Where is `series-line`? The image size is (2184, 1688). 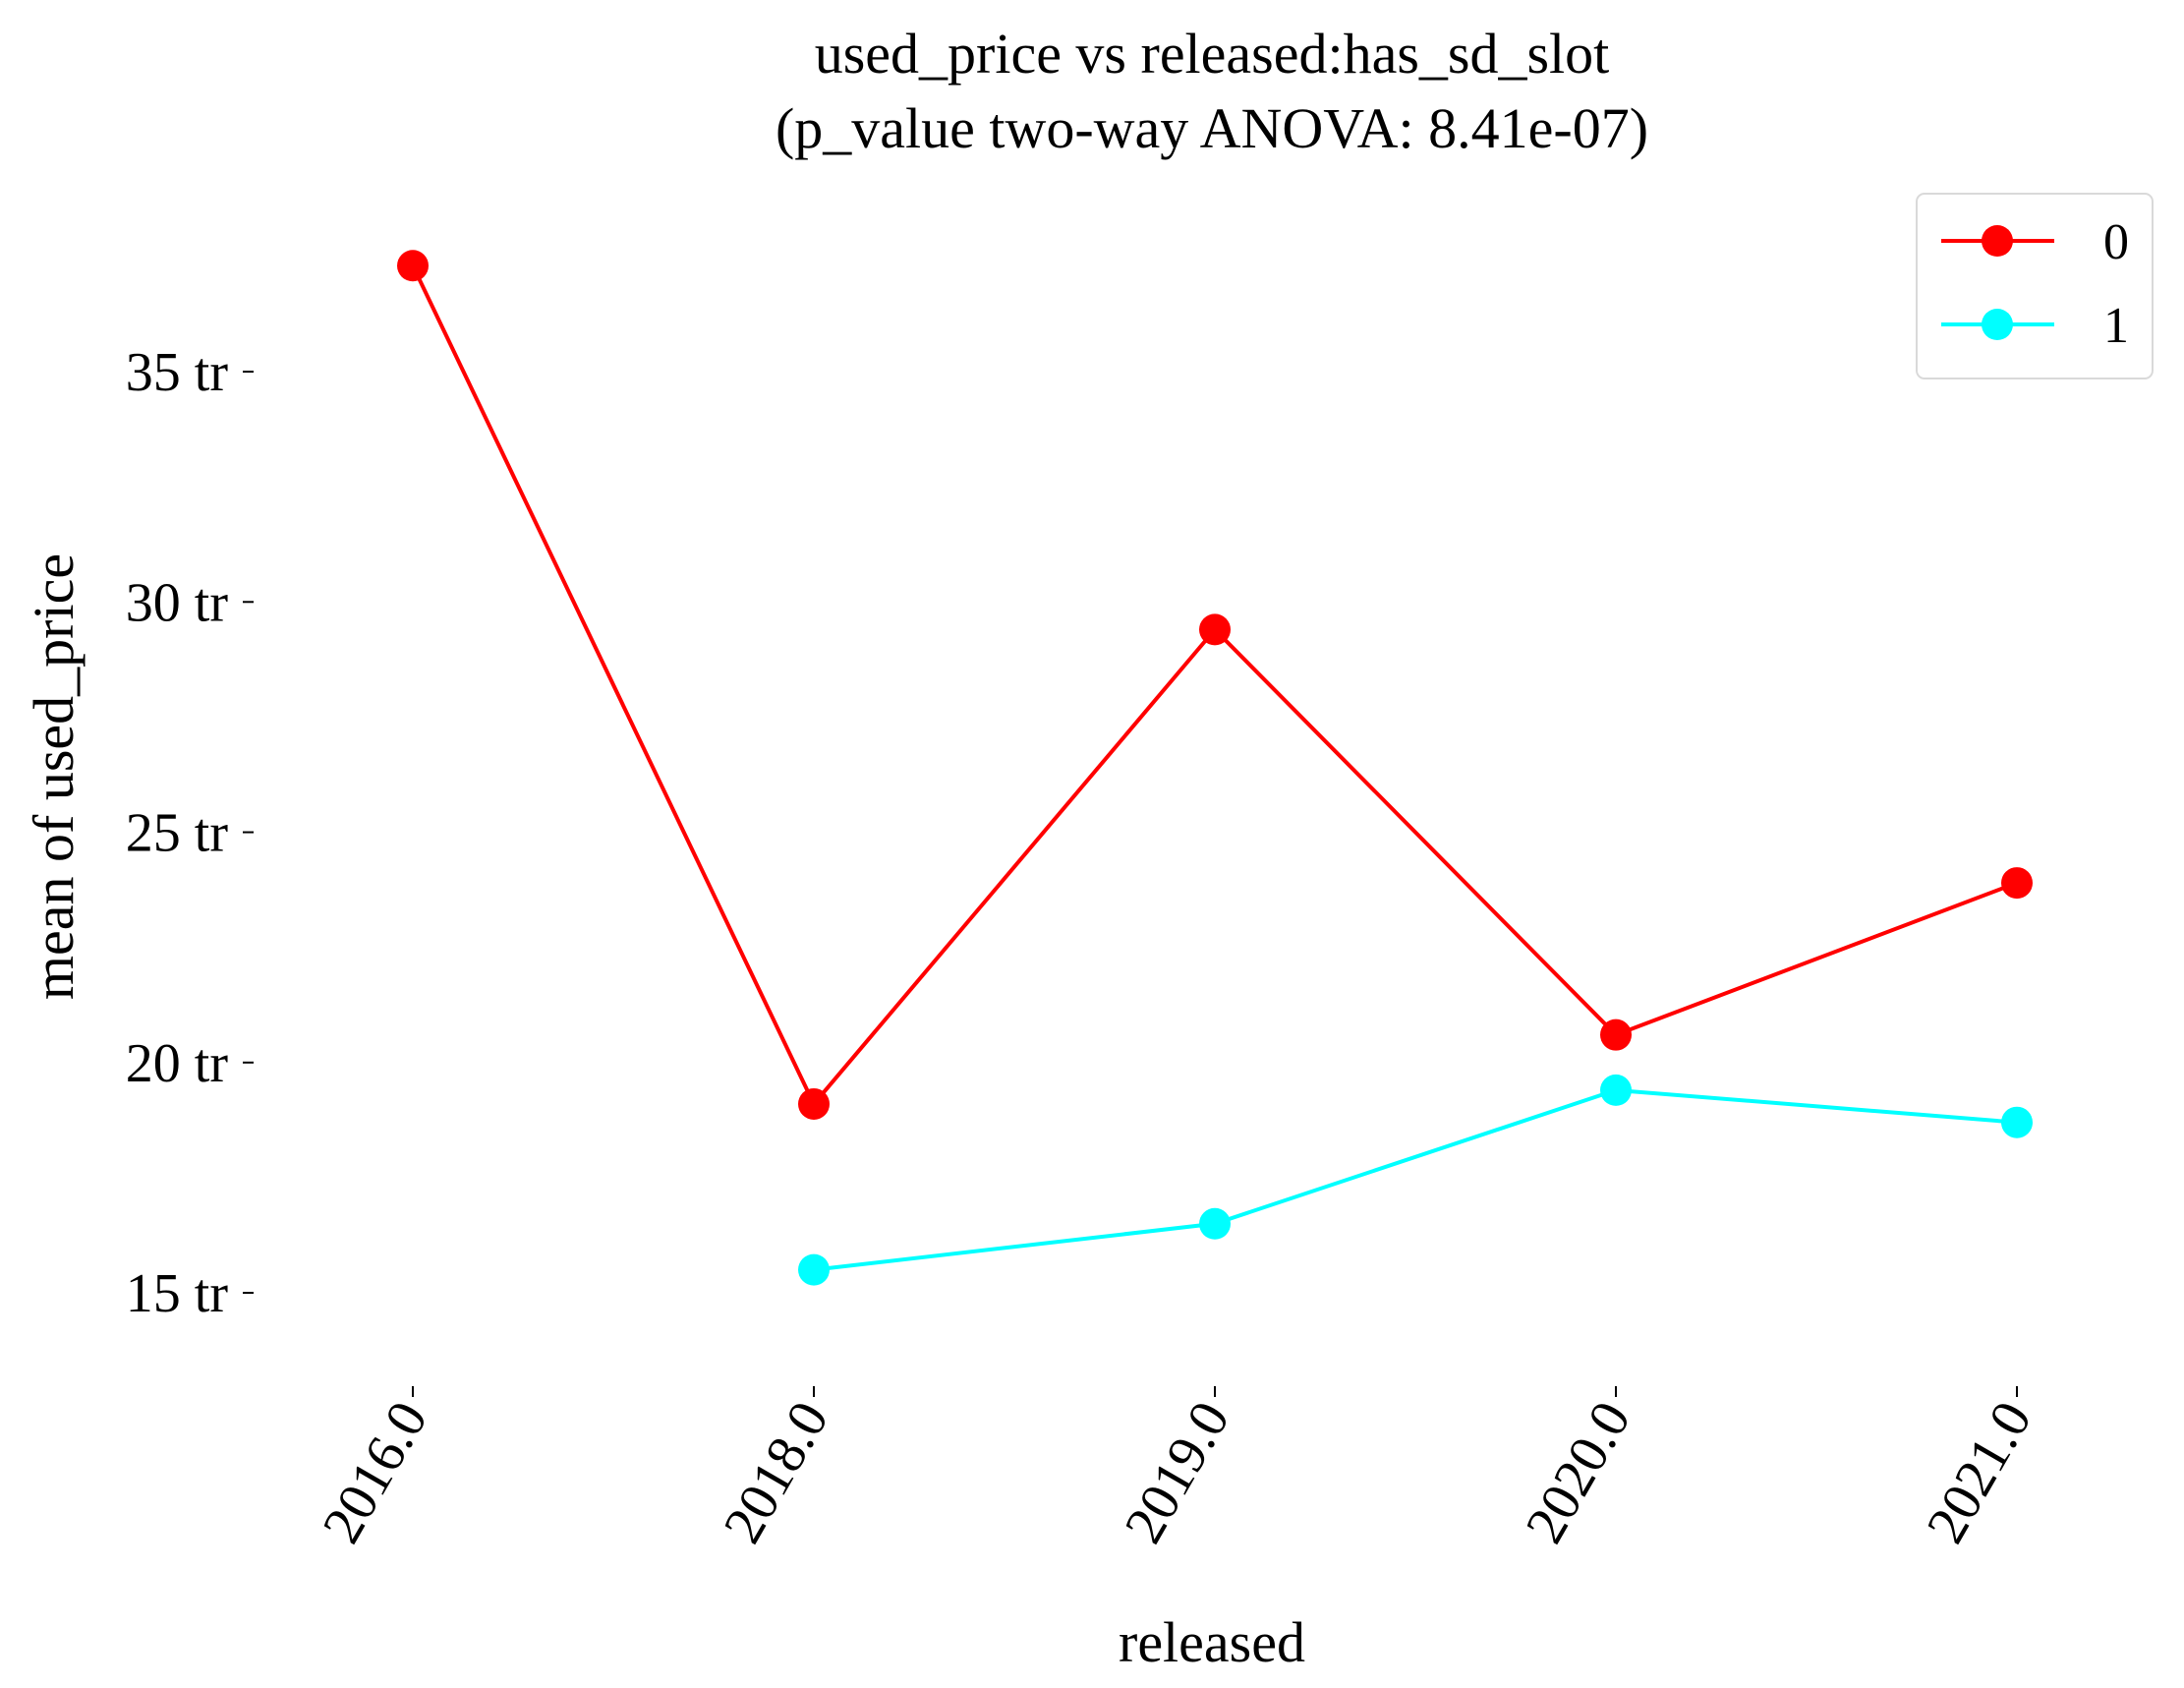
series-line is located at coordinates (1415, 1179).